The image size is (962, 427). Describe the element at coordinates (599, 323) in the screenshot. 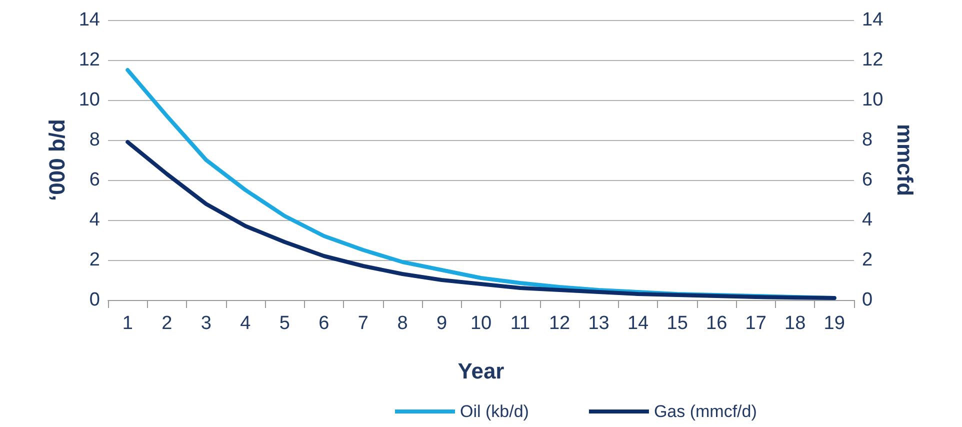

I see `x-tick-label: 13` at that location.